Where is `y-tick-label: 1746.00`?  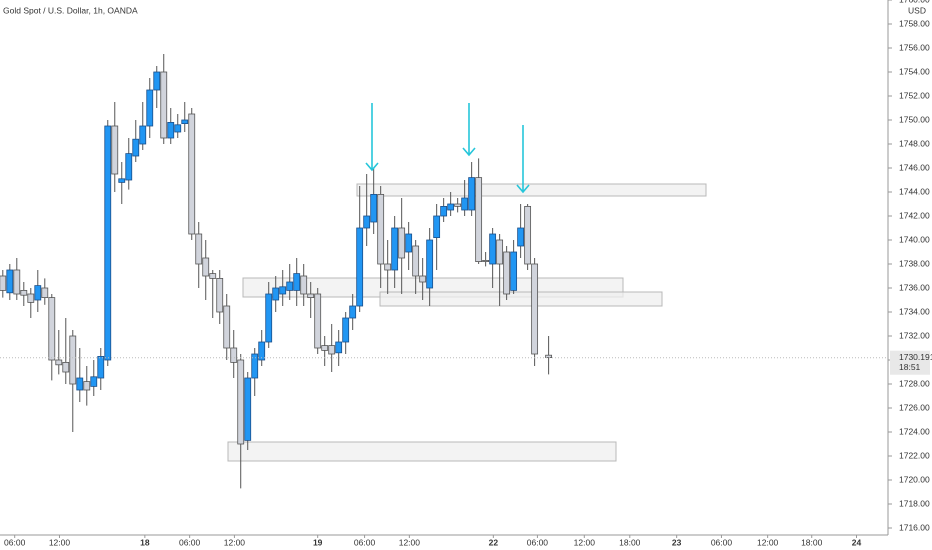 y-tick-label: 1746.00 is located at coordinates (914, 167).